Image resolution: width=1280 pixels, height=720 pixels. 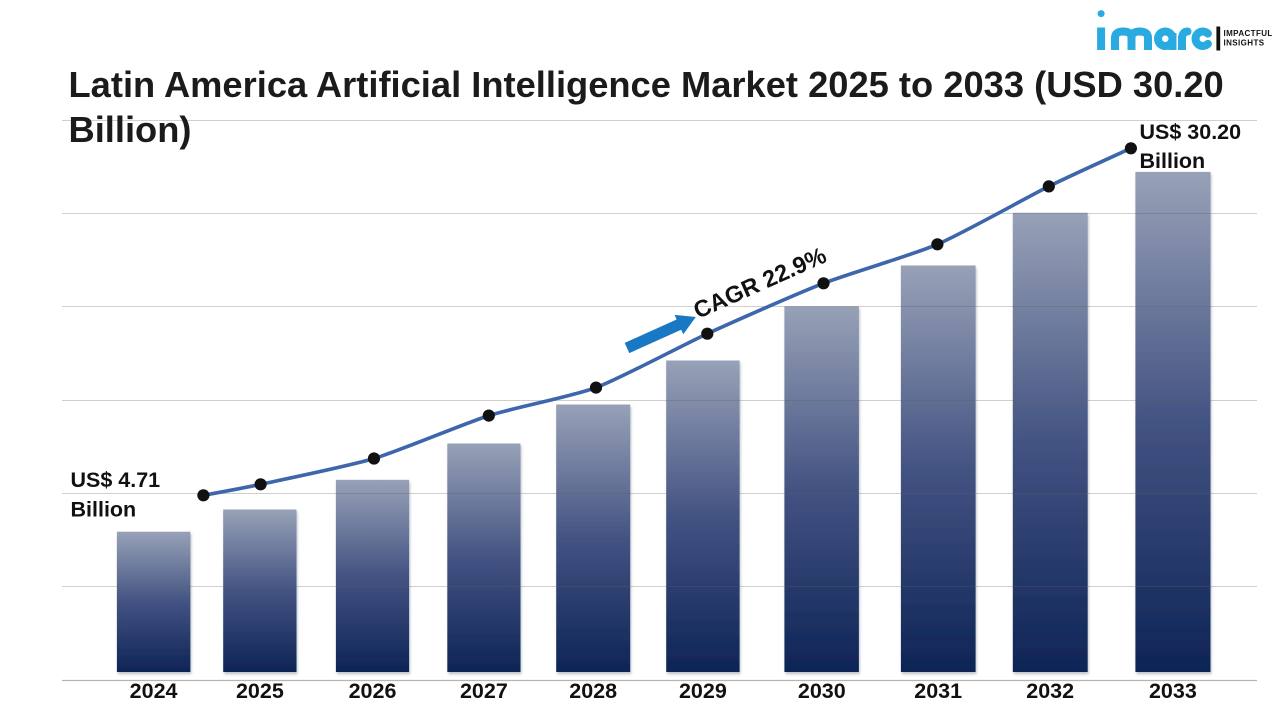 I want to click on svg-text: US$ 30.20, so click(x=1191, y=132).